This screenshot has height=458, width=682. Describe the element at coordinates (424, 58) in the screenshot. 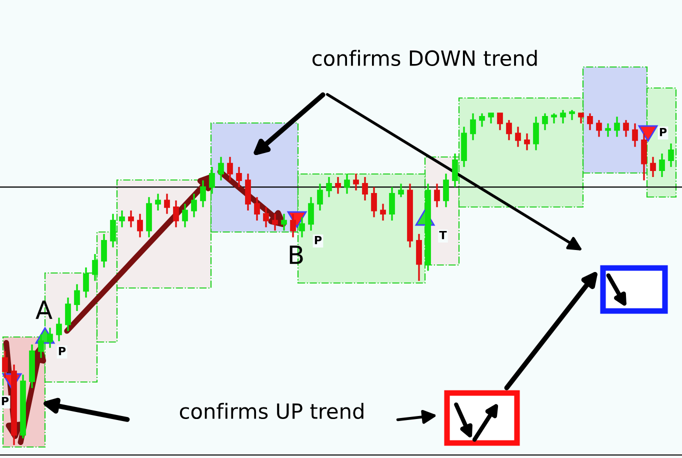

I see `text: confirms DOWN trend` at that location.